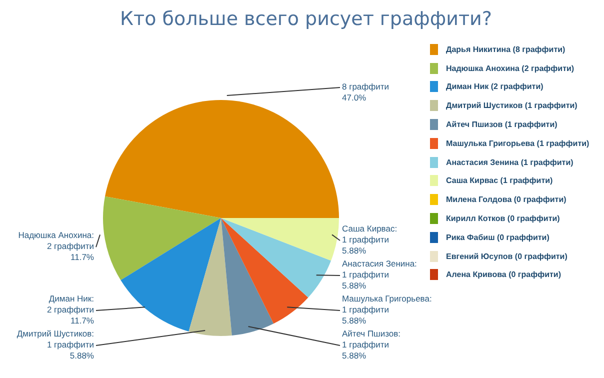 The height and width of the screenshot is (378, 604). Describe the element at coordinates (370, 240) in the screenshot. I see `data-label: Саша Кирвас: 1 граффити 5.88%` at that location.